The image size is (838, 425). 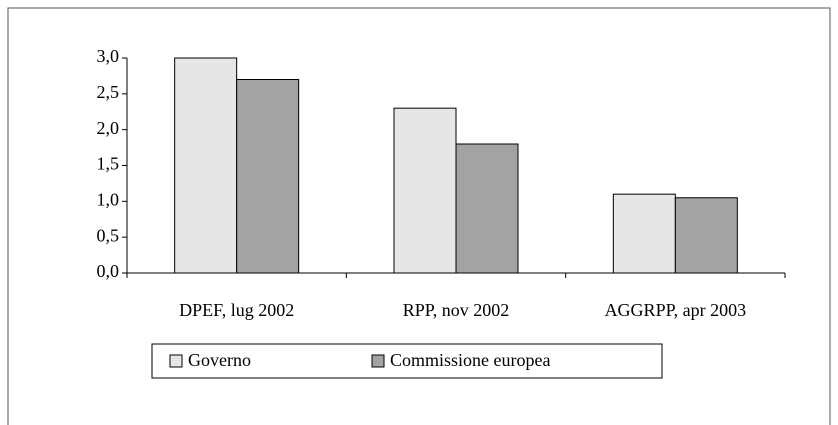 What do you see at coordinates (676, 310) in the screenshot?
I see `x-tick-label: AGGRPP, apr 2003` at bounding box center [676, 310].